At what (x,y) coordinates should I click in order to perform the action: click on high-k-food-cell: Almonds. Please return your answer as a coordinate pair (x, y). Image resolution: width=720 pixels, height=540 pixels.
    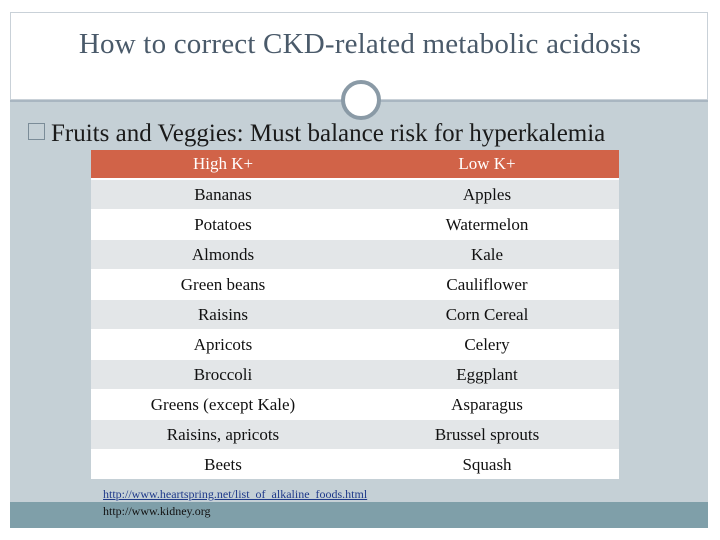
    Looking at the image, I should click on (223, 254).